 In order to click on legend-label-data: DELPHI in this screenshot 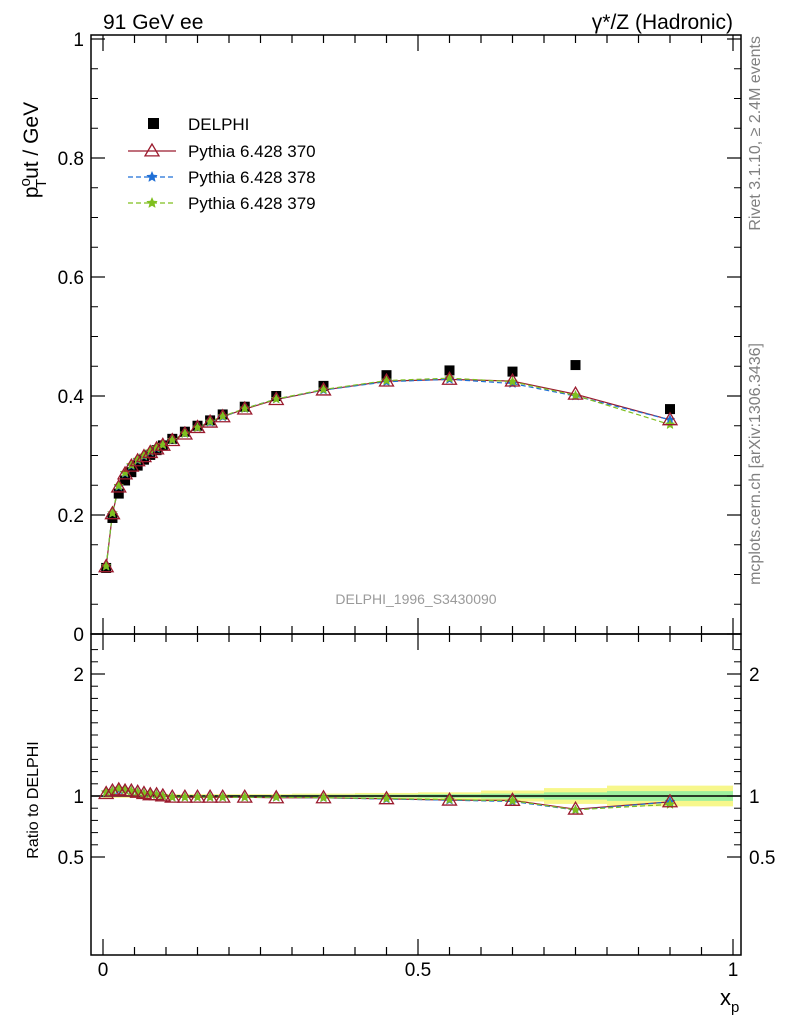, I will do `click(218, 124)`.